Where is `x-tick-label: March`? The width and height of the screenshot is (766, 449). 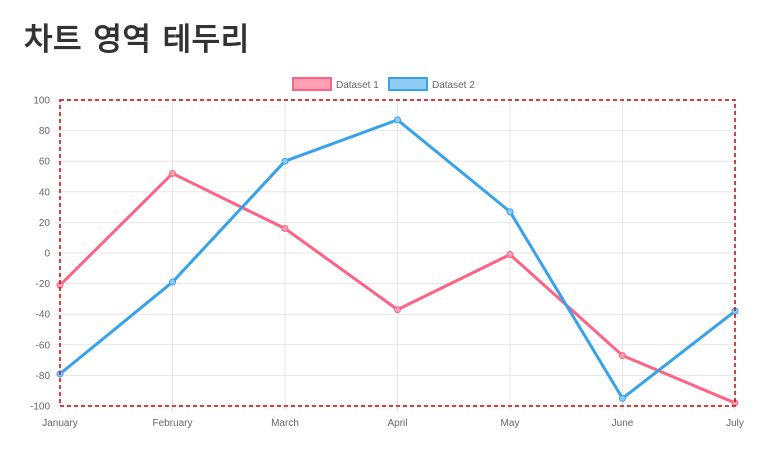
x-tick-label: March is located at coordinates (285, 423).